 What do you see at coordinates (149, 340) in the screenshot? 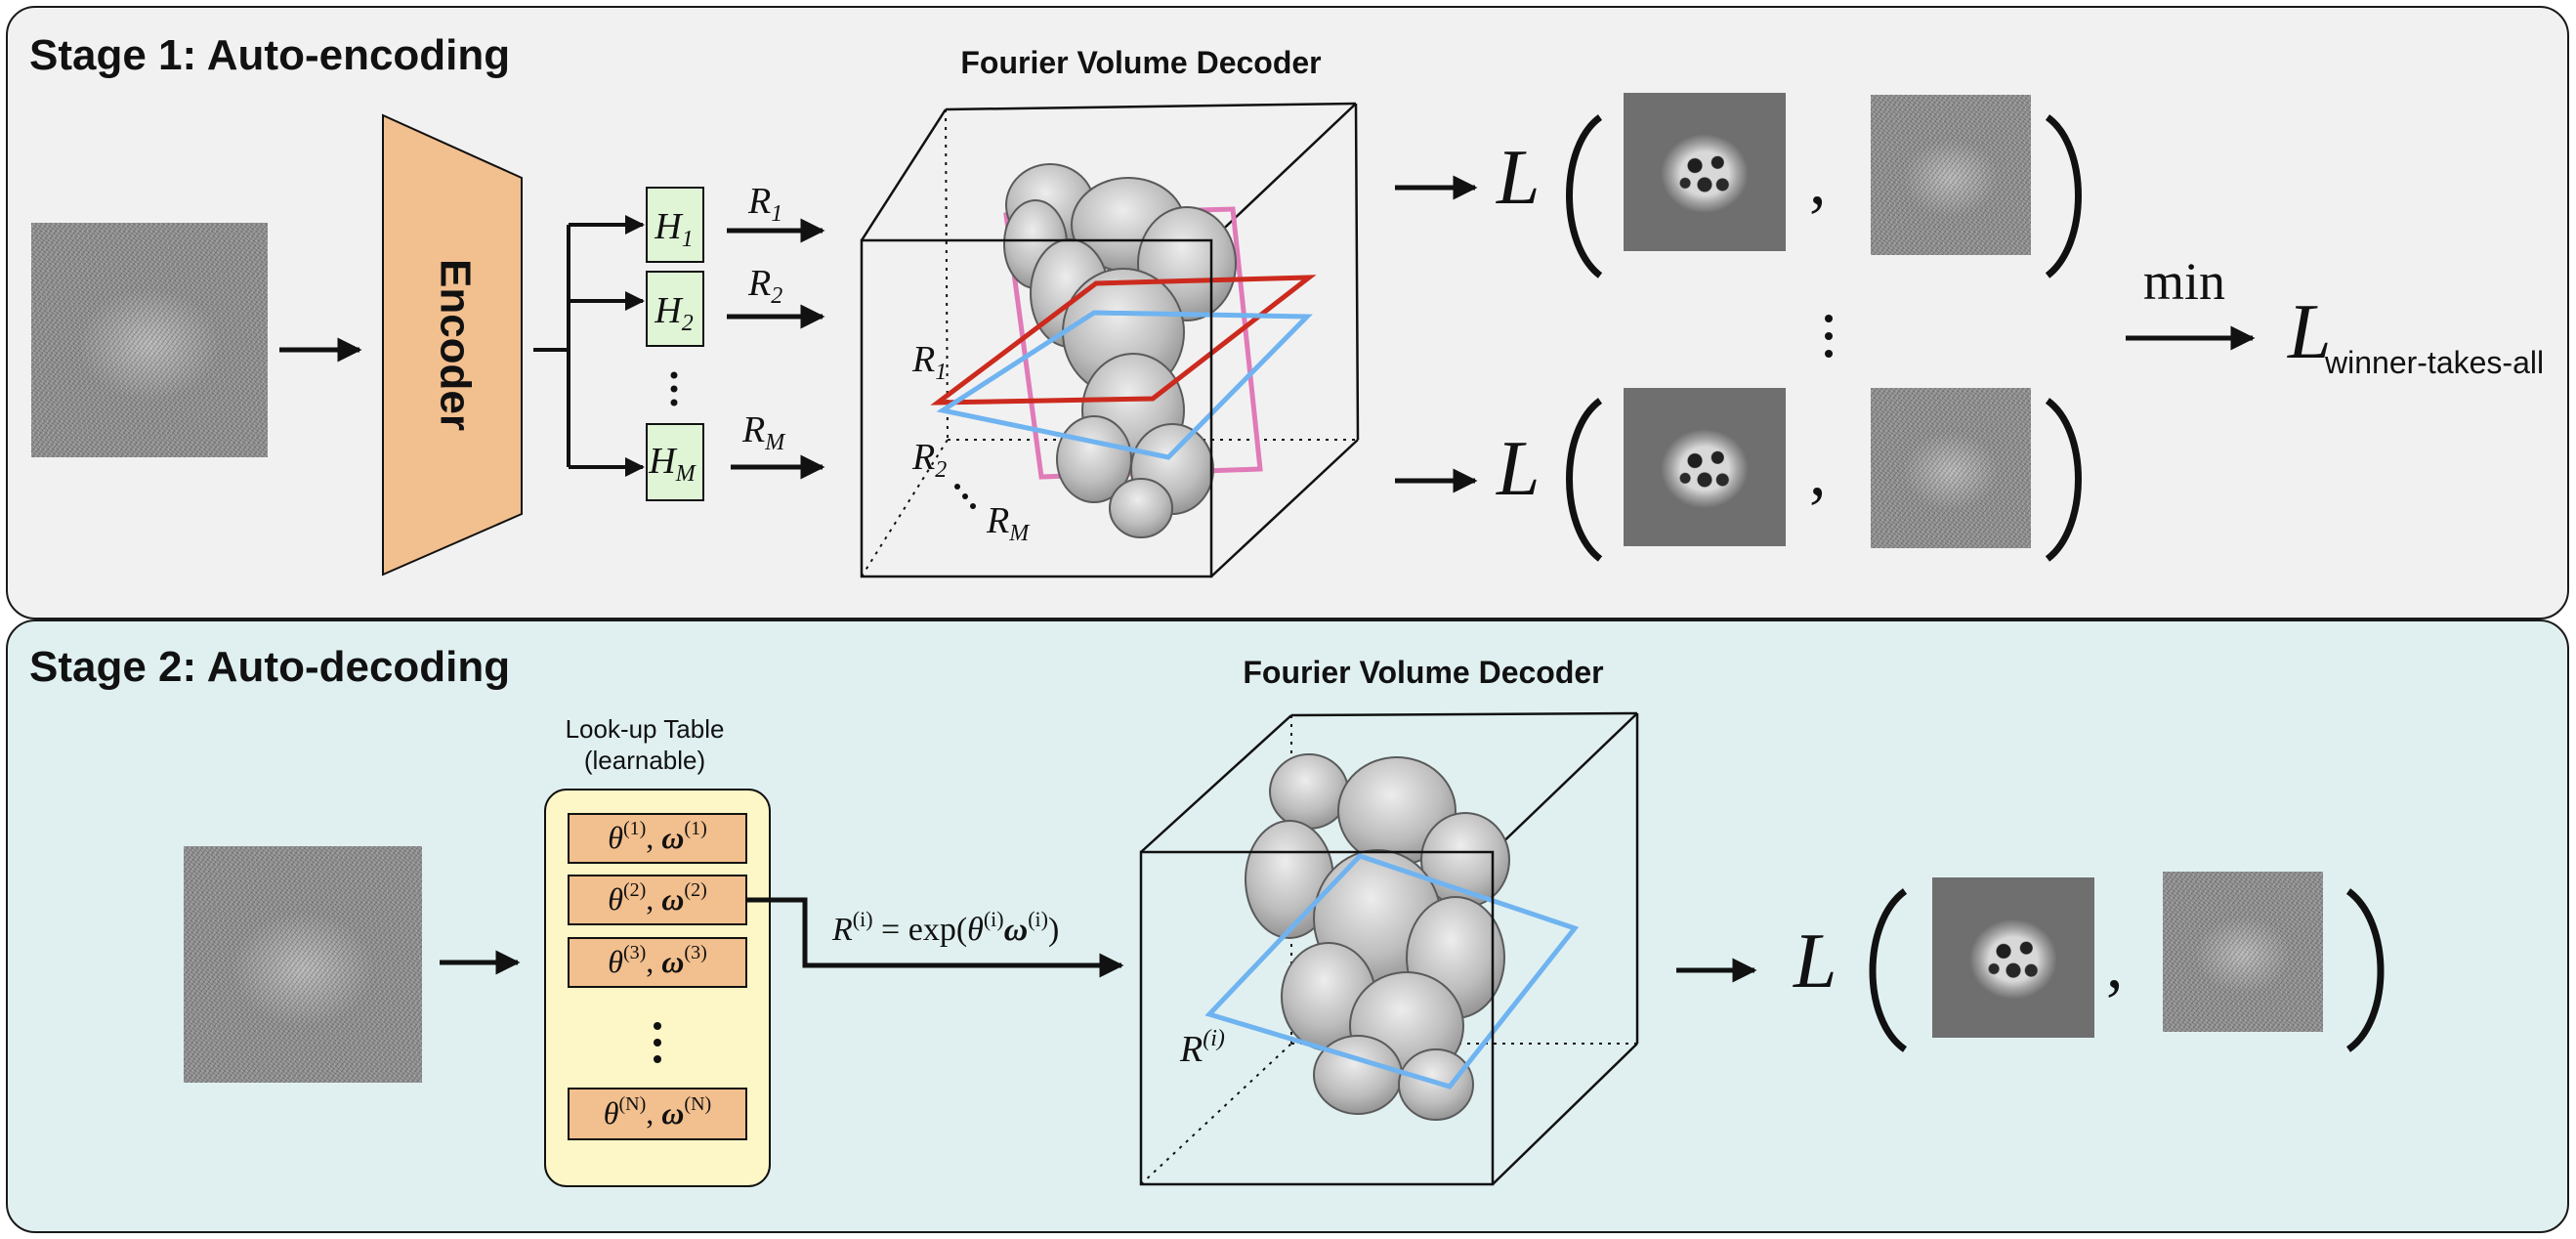
I see `stage1-input-image` at bounding box center [149, 340].